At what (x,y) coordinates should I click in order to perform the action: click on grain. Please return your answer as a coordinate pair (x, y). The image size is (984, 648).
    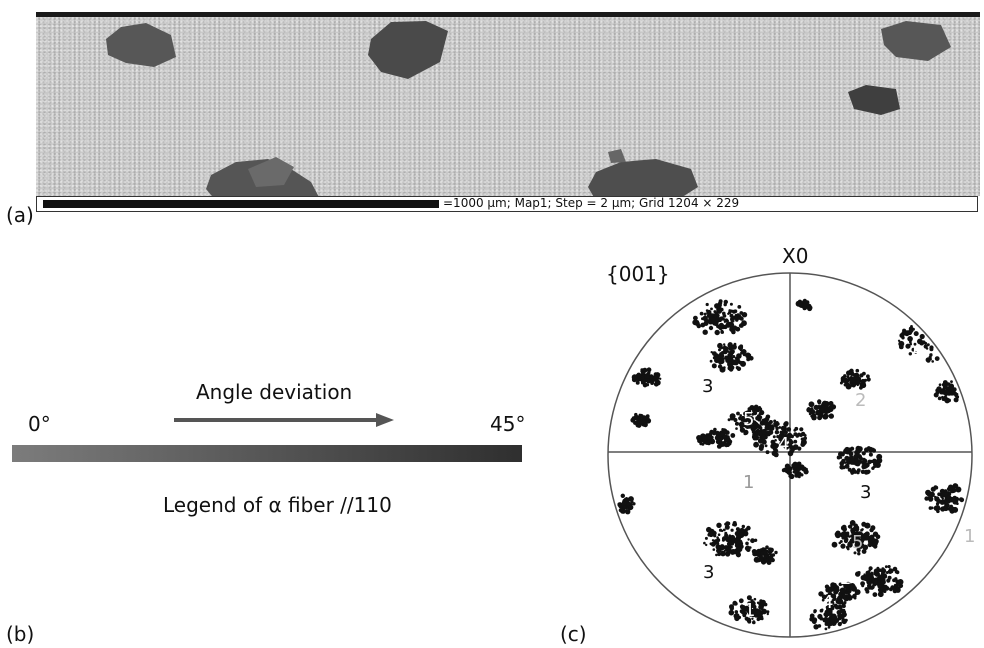
    Looking at the image, I should click on (408, 50).